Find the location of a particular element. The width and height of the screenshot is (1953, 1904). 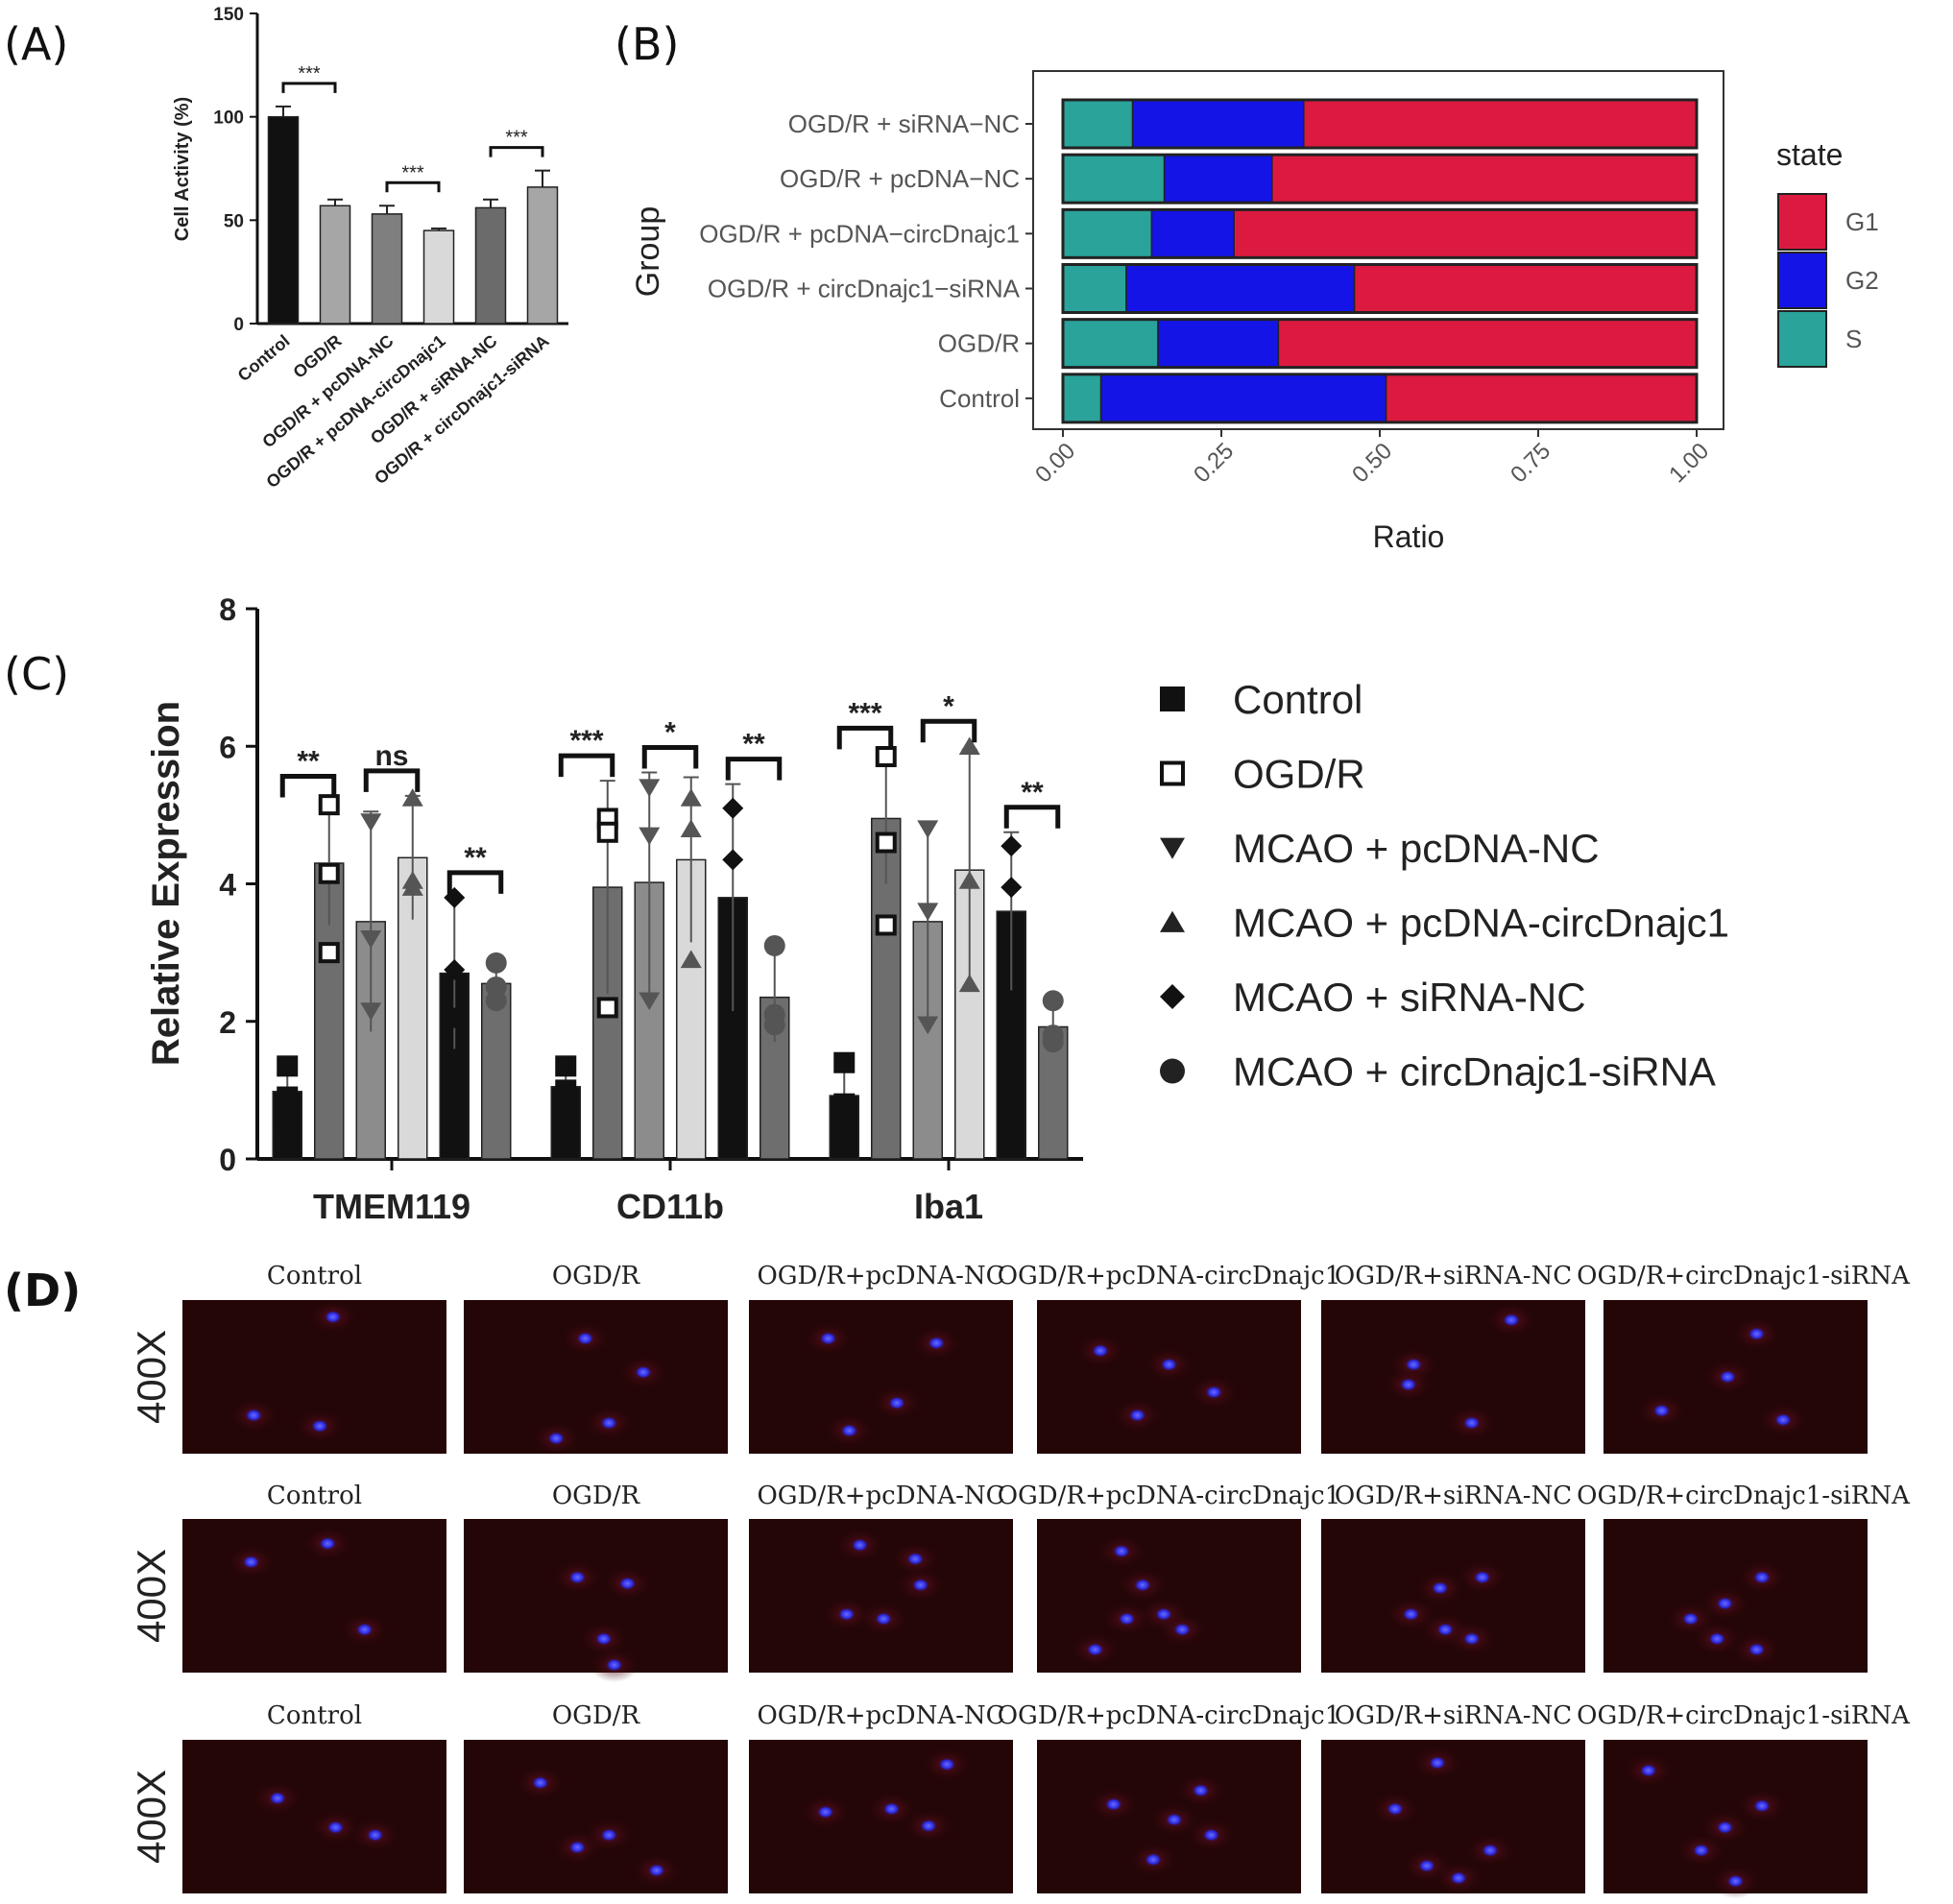

y-axis-title: Cell Activity (%) is located at coordinates (182, 169).